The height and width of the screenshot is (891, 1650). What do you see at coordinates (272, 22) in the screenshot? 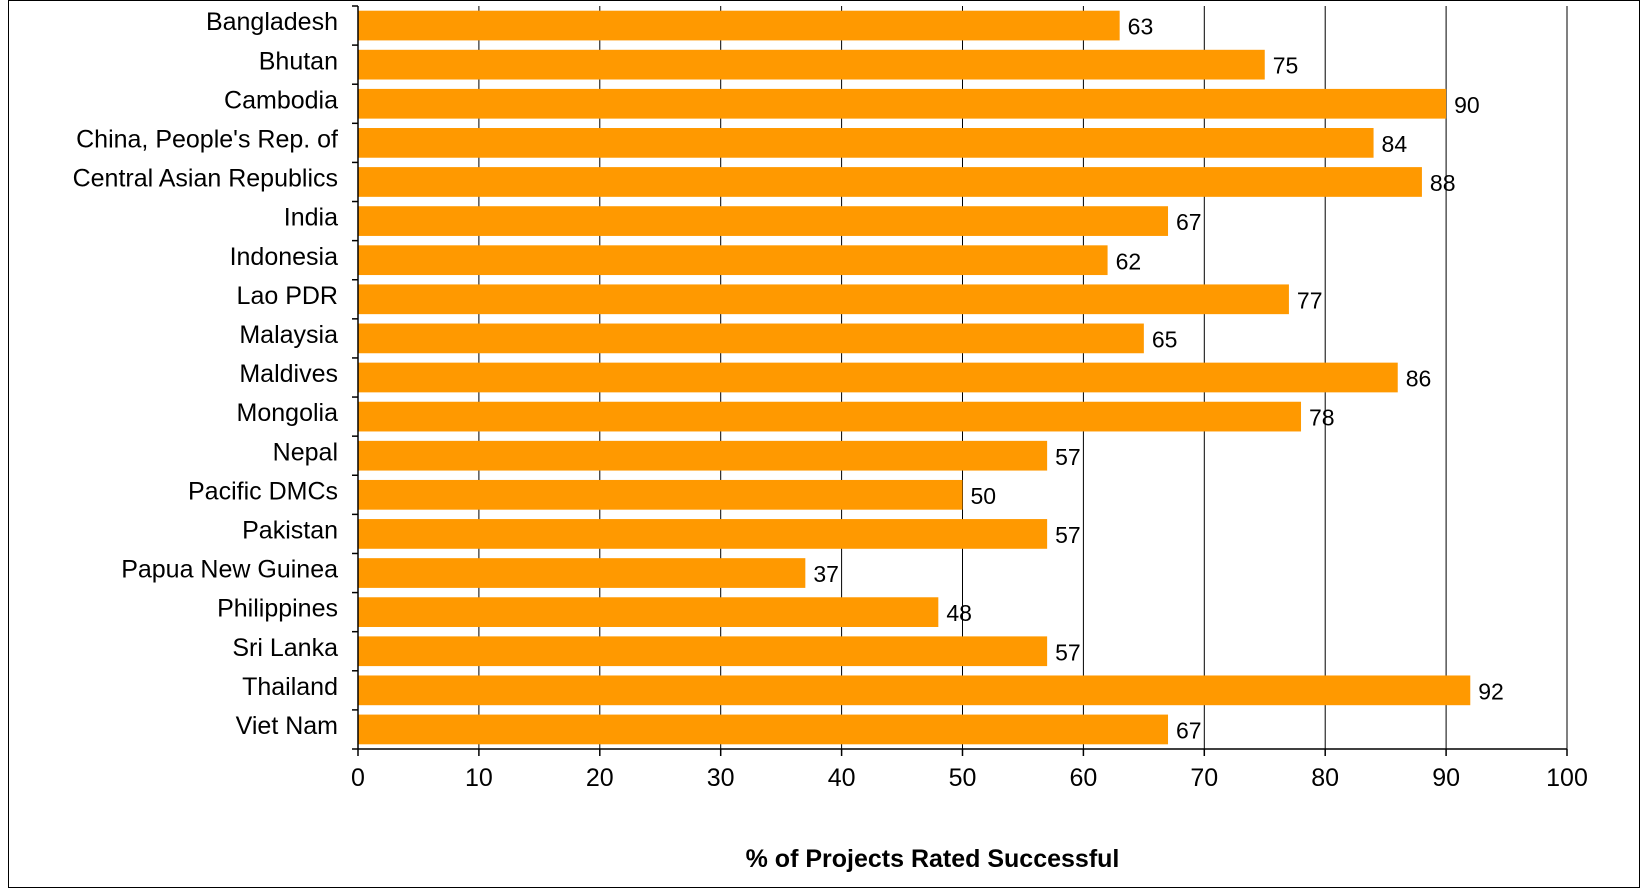
I see `category-label: Bangladesh` at bounding box center [272, 22].